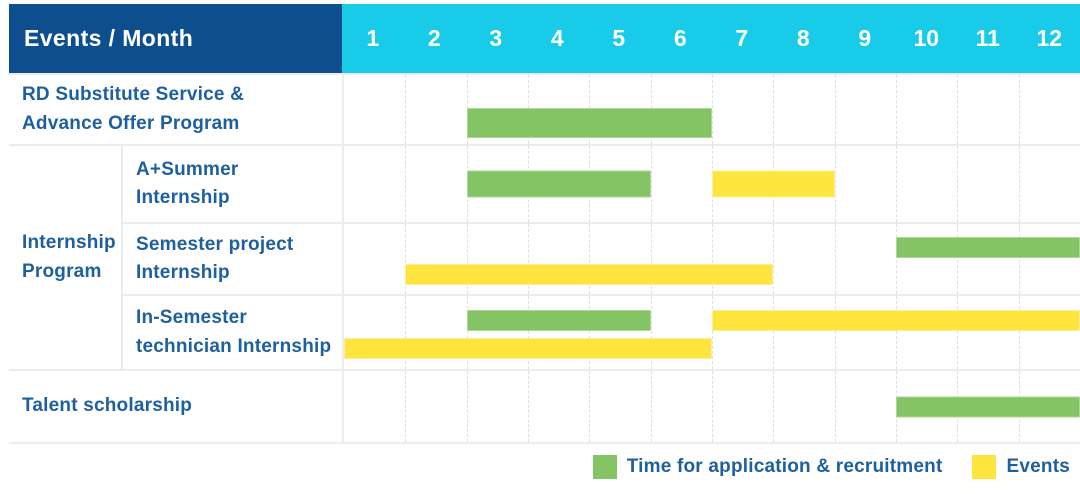  Describe the element at coordinates (619, 38) in the screenshot. I see `month-header-cell: 5` at that location.